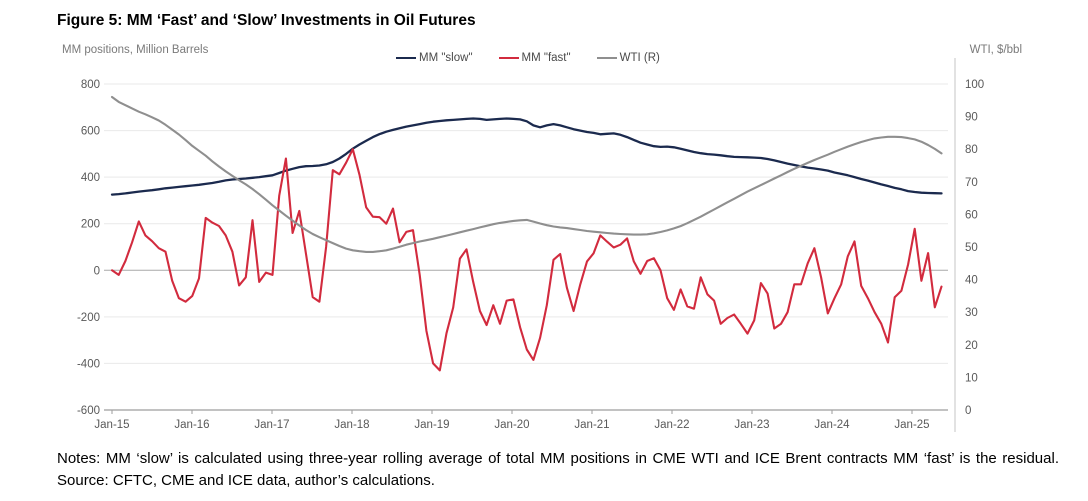 This screenshot has width=1088, height=501. I want to click on legend-label: MM "fast", so click(546, 58).